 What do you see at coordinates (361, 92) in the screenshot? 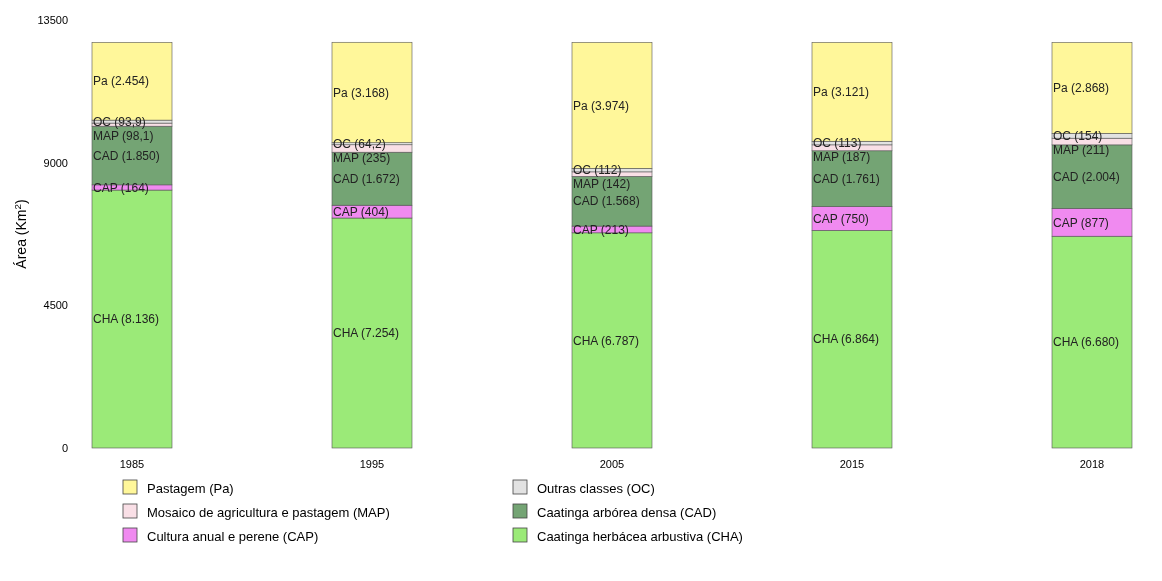
I see `data-label: Pa (3.168)` at bounding box center [361, 92].